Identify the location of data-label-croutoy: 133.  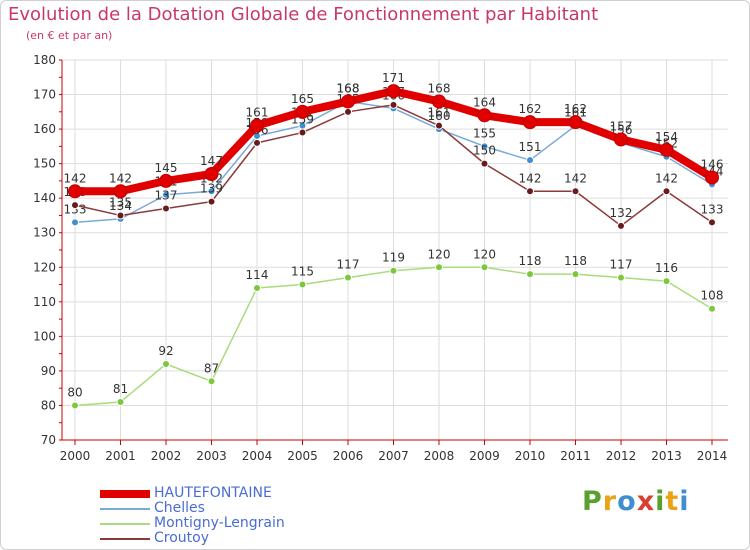
(712, 209).